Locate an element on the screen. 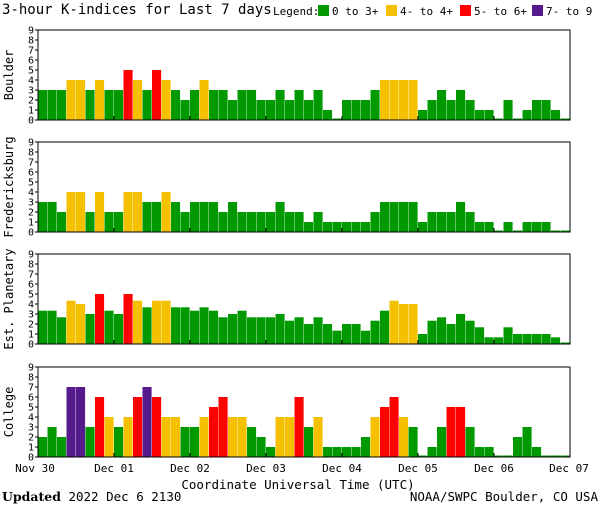 Image resolution: width=600 pixels, height=510 pixels. updated-label: Updated is located at coordinates (31, 496).